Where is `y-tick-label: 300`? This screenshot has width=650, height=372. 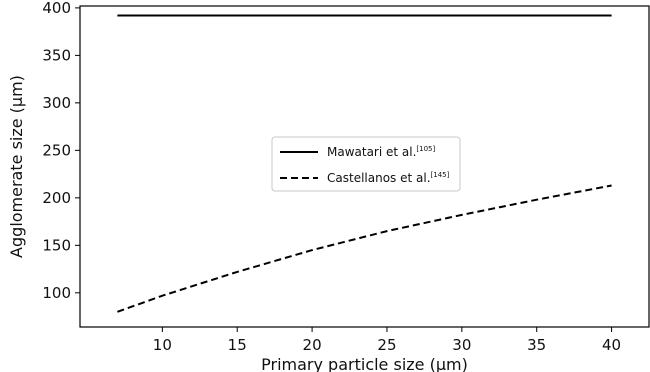
y-tick-label: 300 is located at coordinates (56, 103).